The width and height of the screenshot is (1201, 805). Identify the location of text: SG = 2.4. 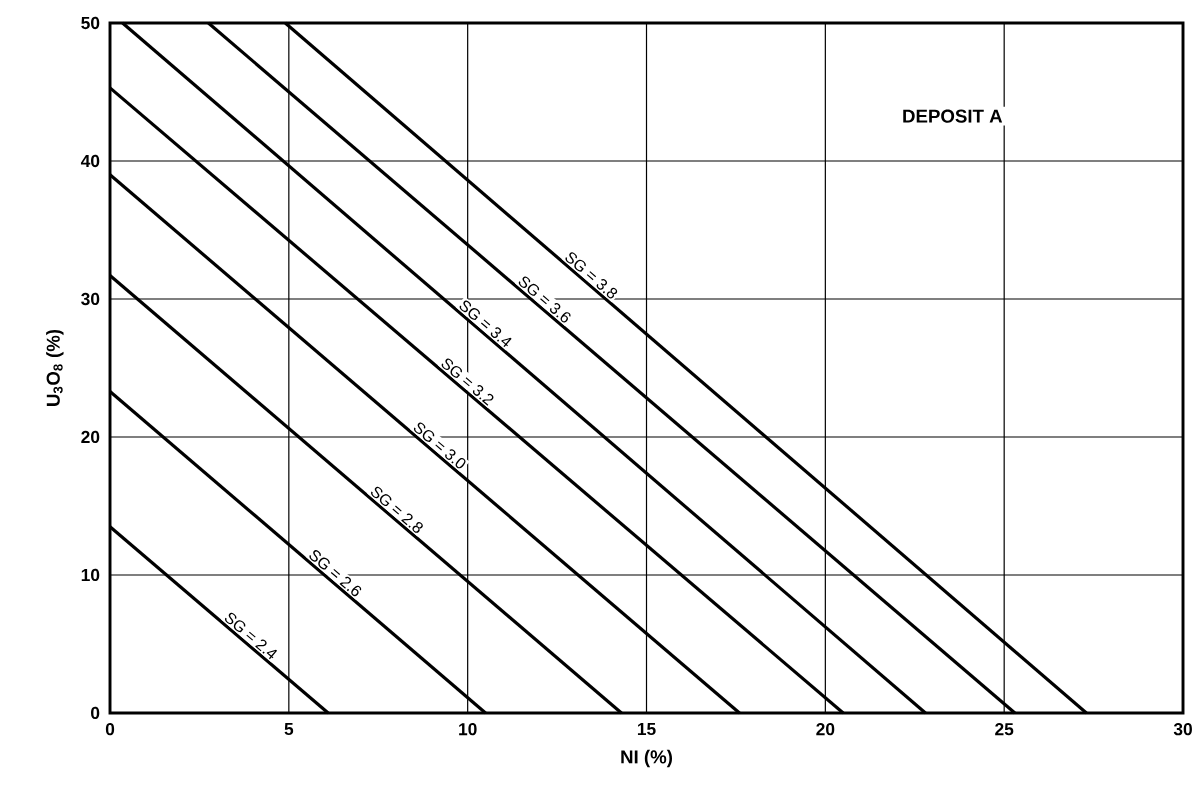
(251, 636).